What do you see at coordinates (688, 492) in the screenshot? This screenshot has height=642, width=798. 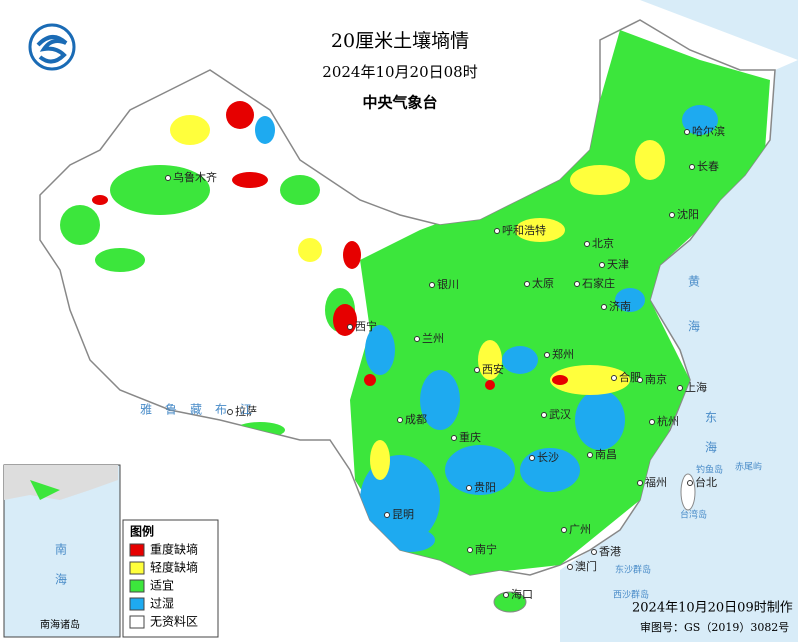 I see `taiwan` at bounding box center [688, 492].